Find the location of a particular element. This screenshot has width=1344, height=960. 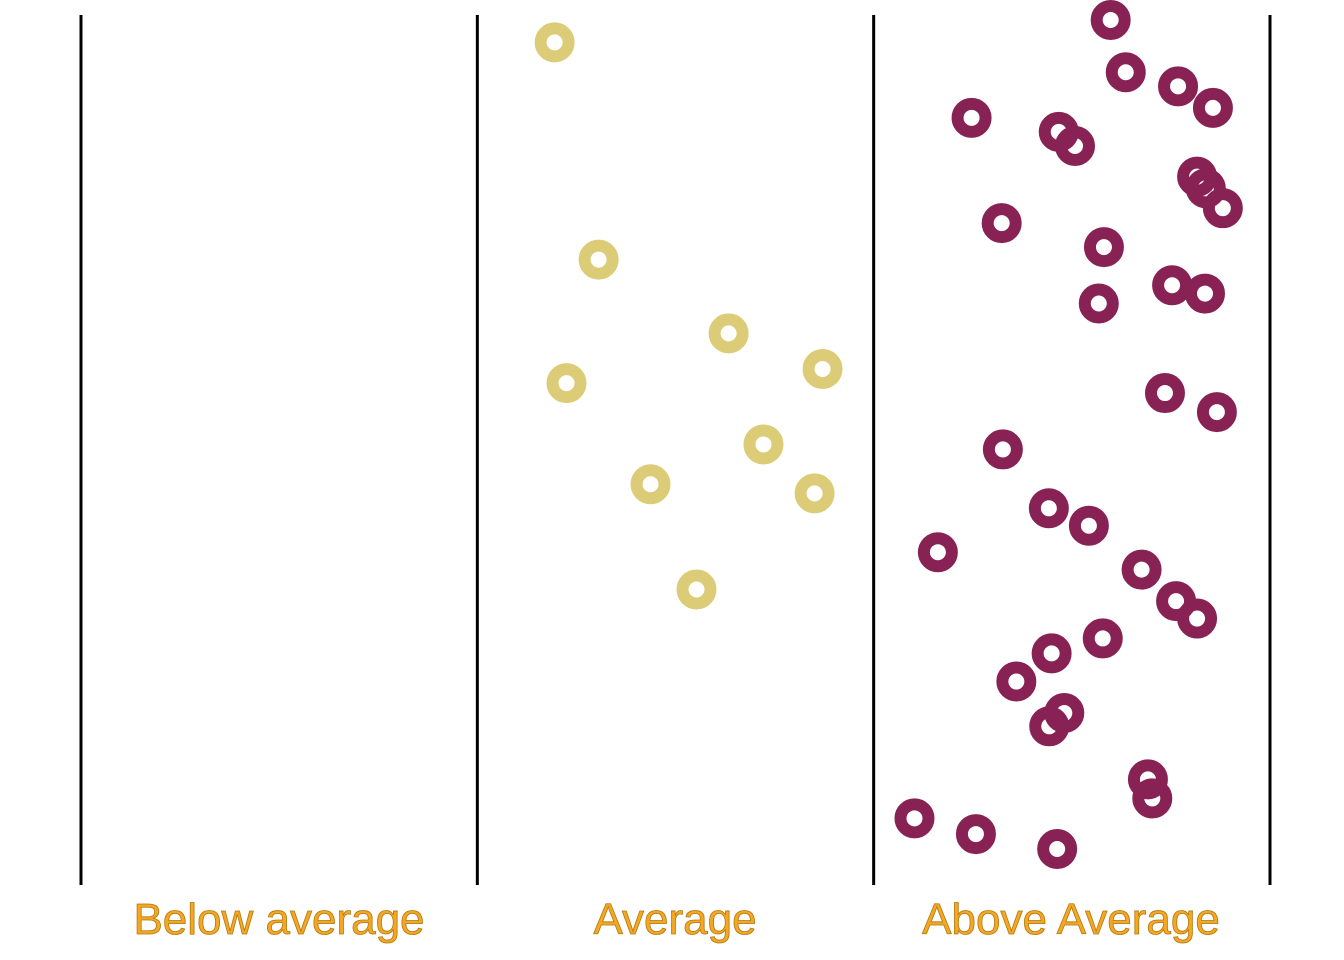

category-label-average: Average is located at coordinates (674, 919).